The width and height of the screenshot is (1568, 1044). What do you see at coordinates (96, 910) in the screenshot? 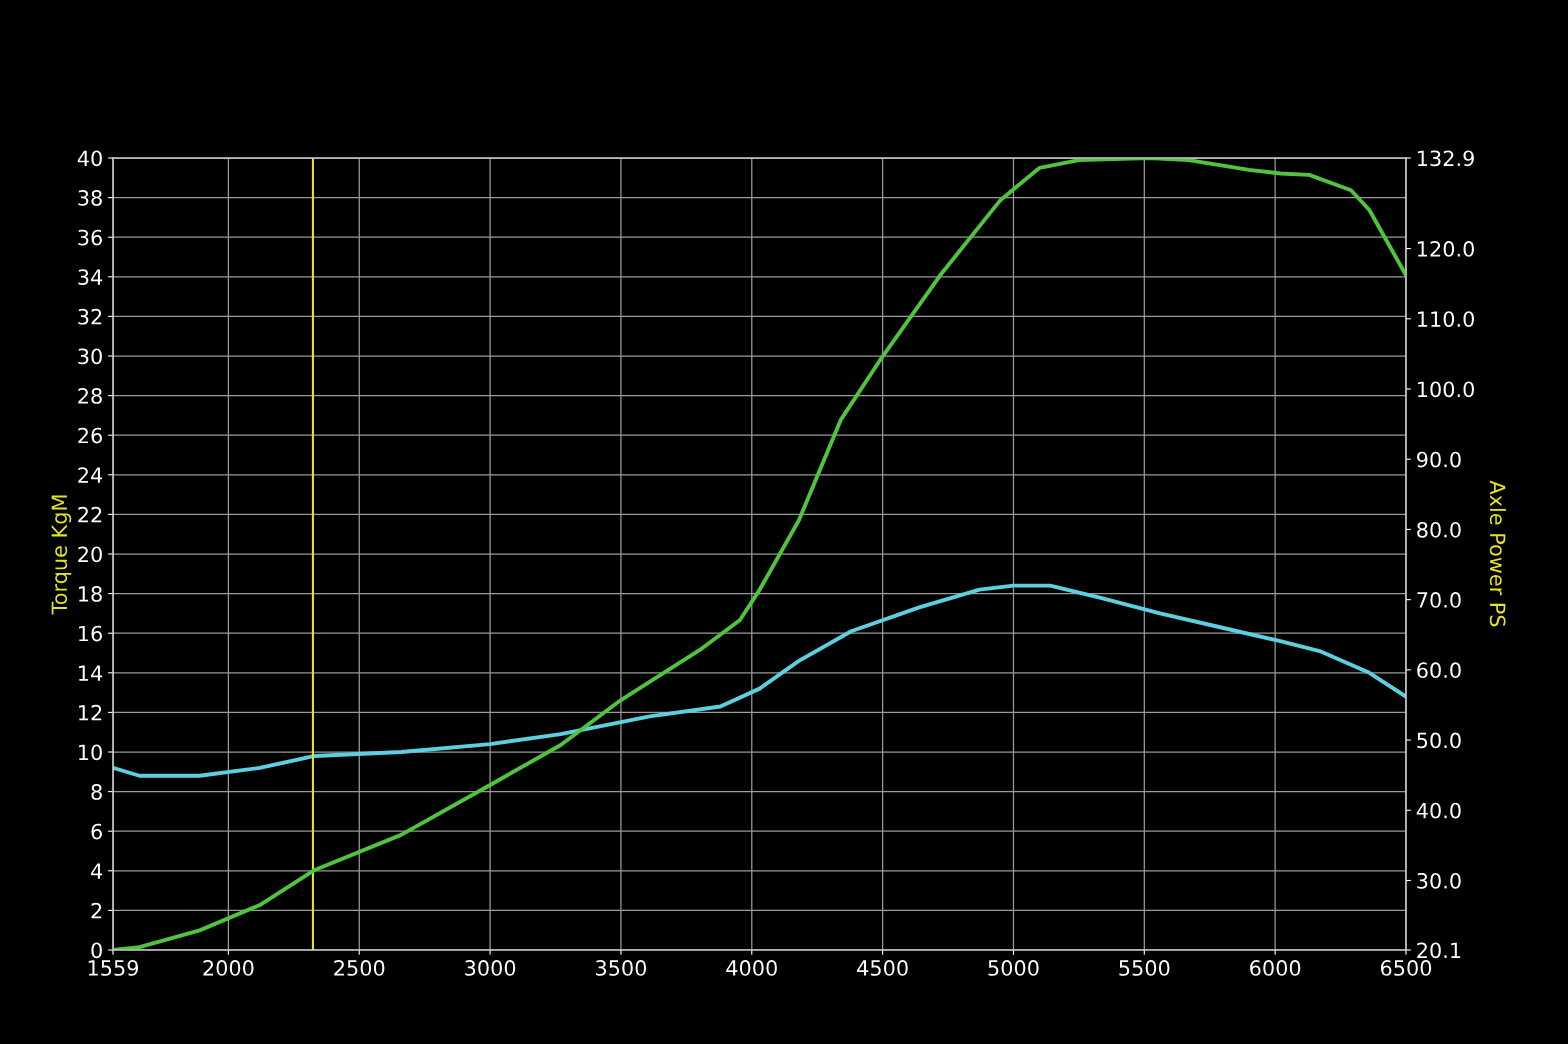
I see `y-tick-label: 2` at bounding box center [96, 910].